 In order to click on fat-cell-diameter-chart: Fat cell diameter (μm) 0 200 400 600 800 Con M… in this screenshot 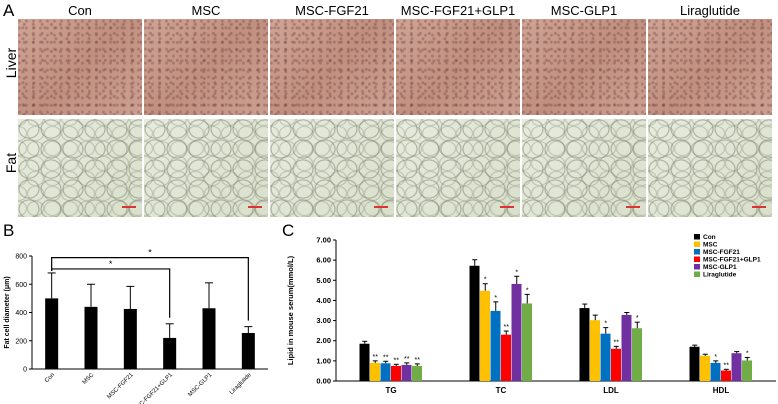, I will do `click(136, 326)`.